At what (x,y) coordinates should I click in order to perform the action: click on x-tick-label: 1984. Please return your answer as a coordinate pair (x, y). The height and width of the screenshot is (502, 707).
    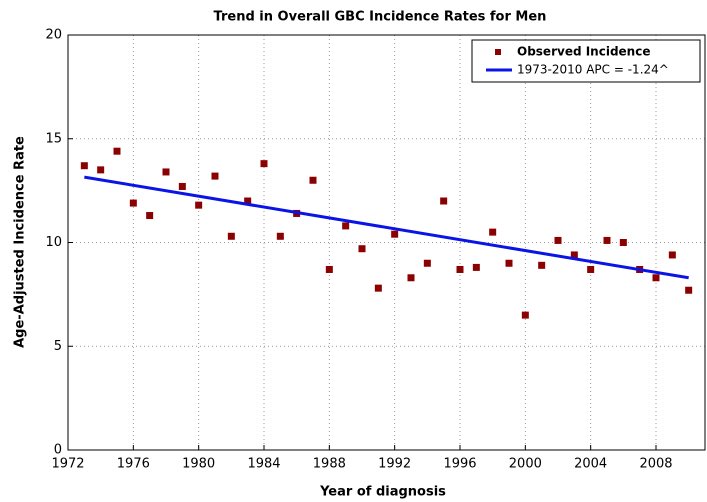
    Looking at the image, I should click on (263, 464).